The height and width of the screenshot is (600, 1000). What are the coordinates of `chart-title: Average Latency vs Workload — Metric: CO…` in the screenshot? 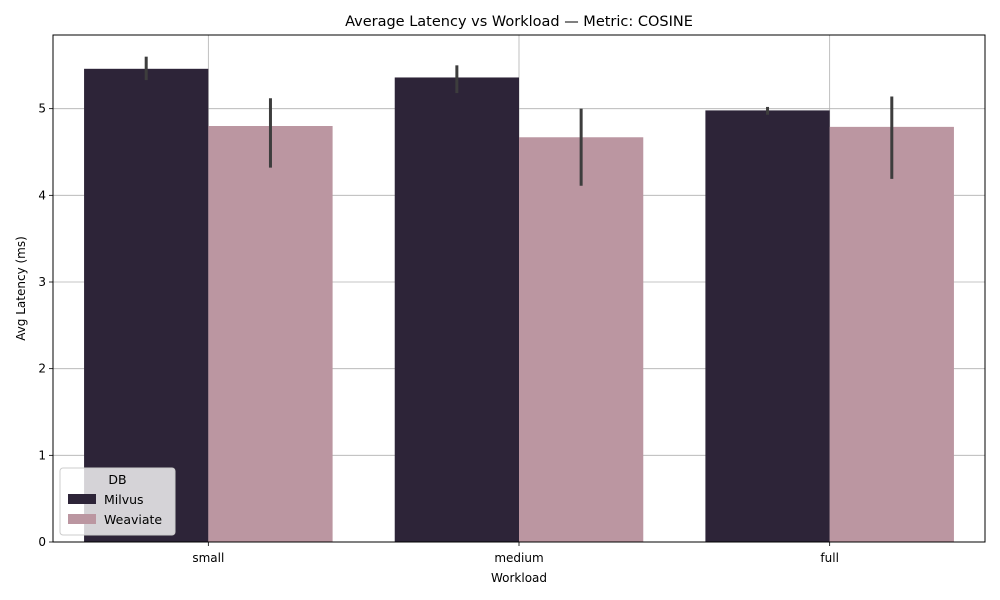 It's located at (519, 22).